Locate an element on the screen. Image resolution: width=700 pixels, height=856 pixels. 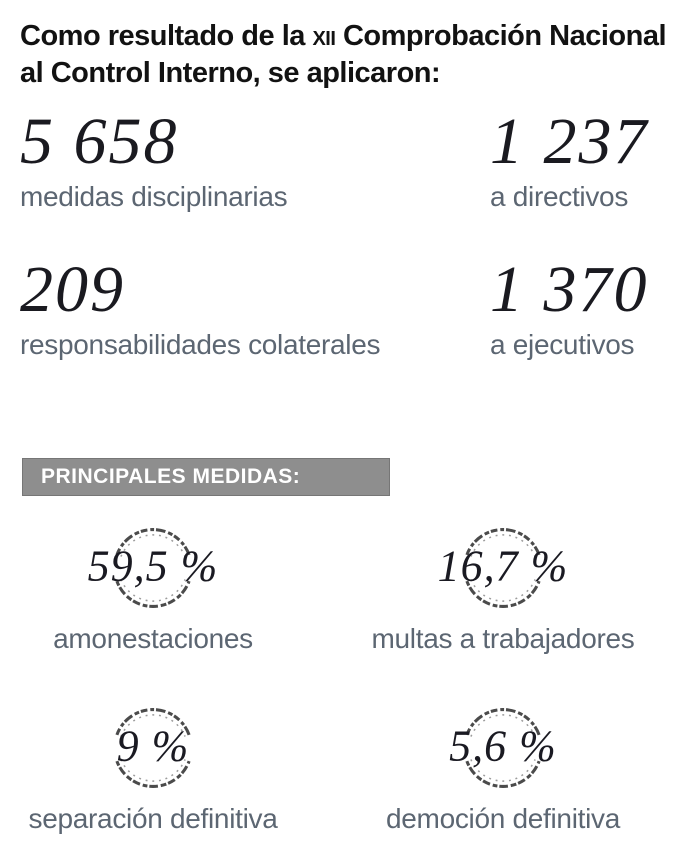
stat-value: 1 237 is located at coordinates (569, 141).